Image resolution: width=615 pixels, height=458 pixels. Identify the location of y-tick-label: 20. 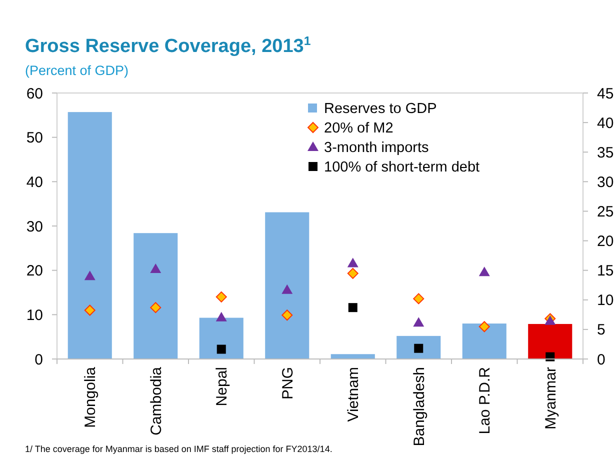
(34, 271).